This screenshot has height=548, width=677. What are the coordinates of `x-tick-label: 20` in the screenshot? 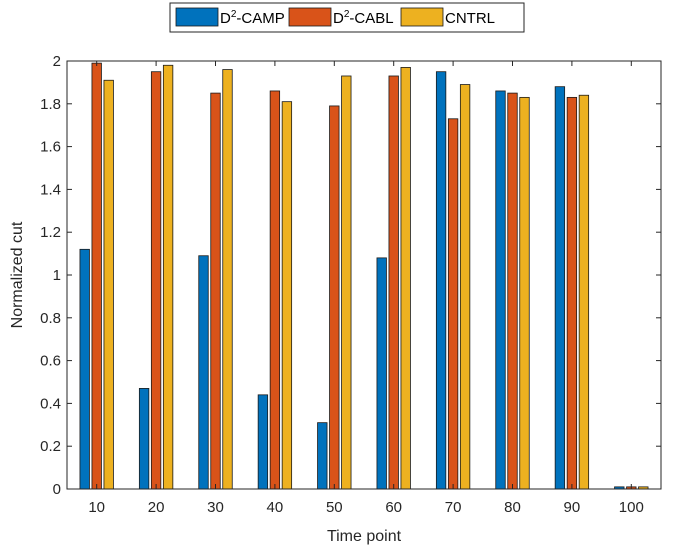 It's located at (156, 507).